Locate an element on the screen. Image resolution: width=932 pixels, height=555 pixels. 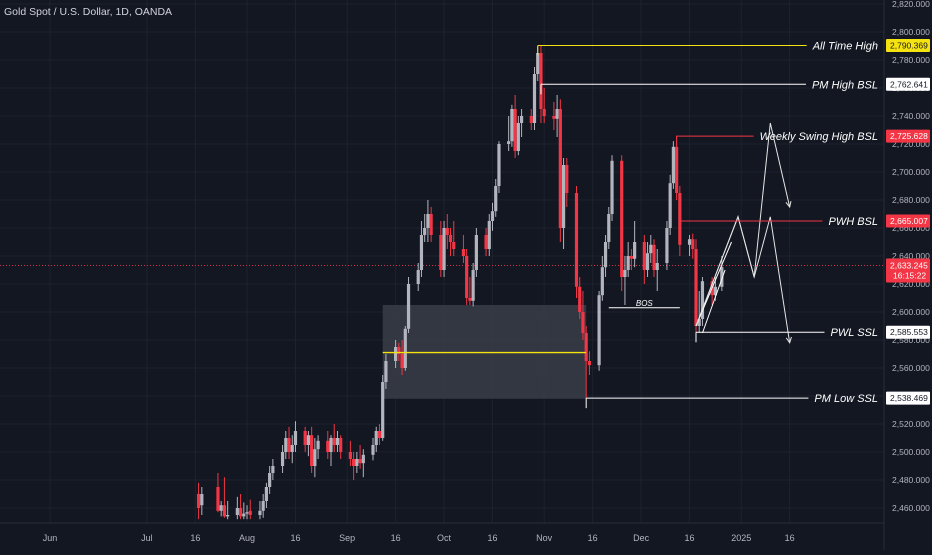
wedge-upper-line is located at coordinates (713, 284).